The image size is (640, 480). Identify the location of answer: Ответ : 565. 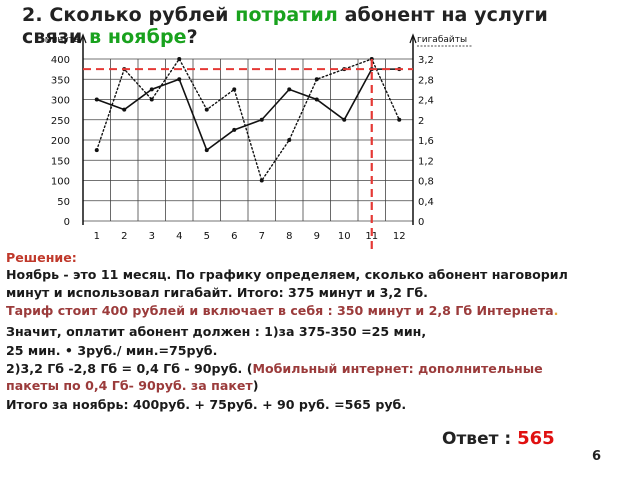
(498, 438).